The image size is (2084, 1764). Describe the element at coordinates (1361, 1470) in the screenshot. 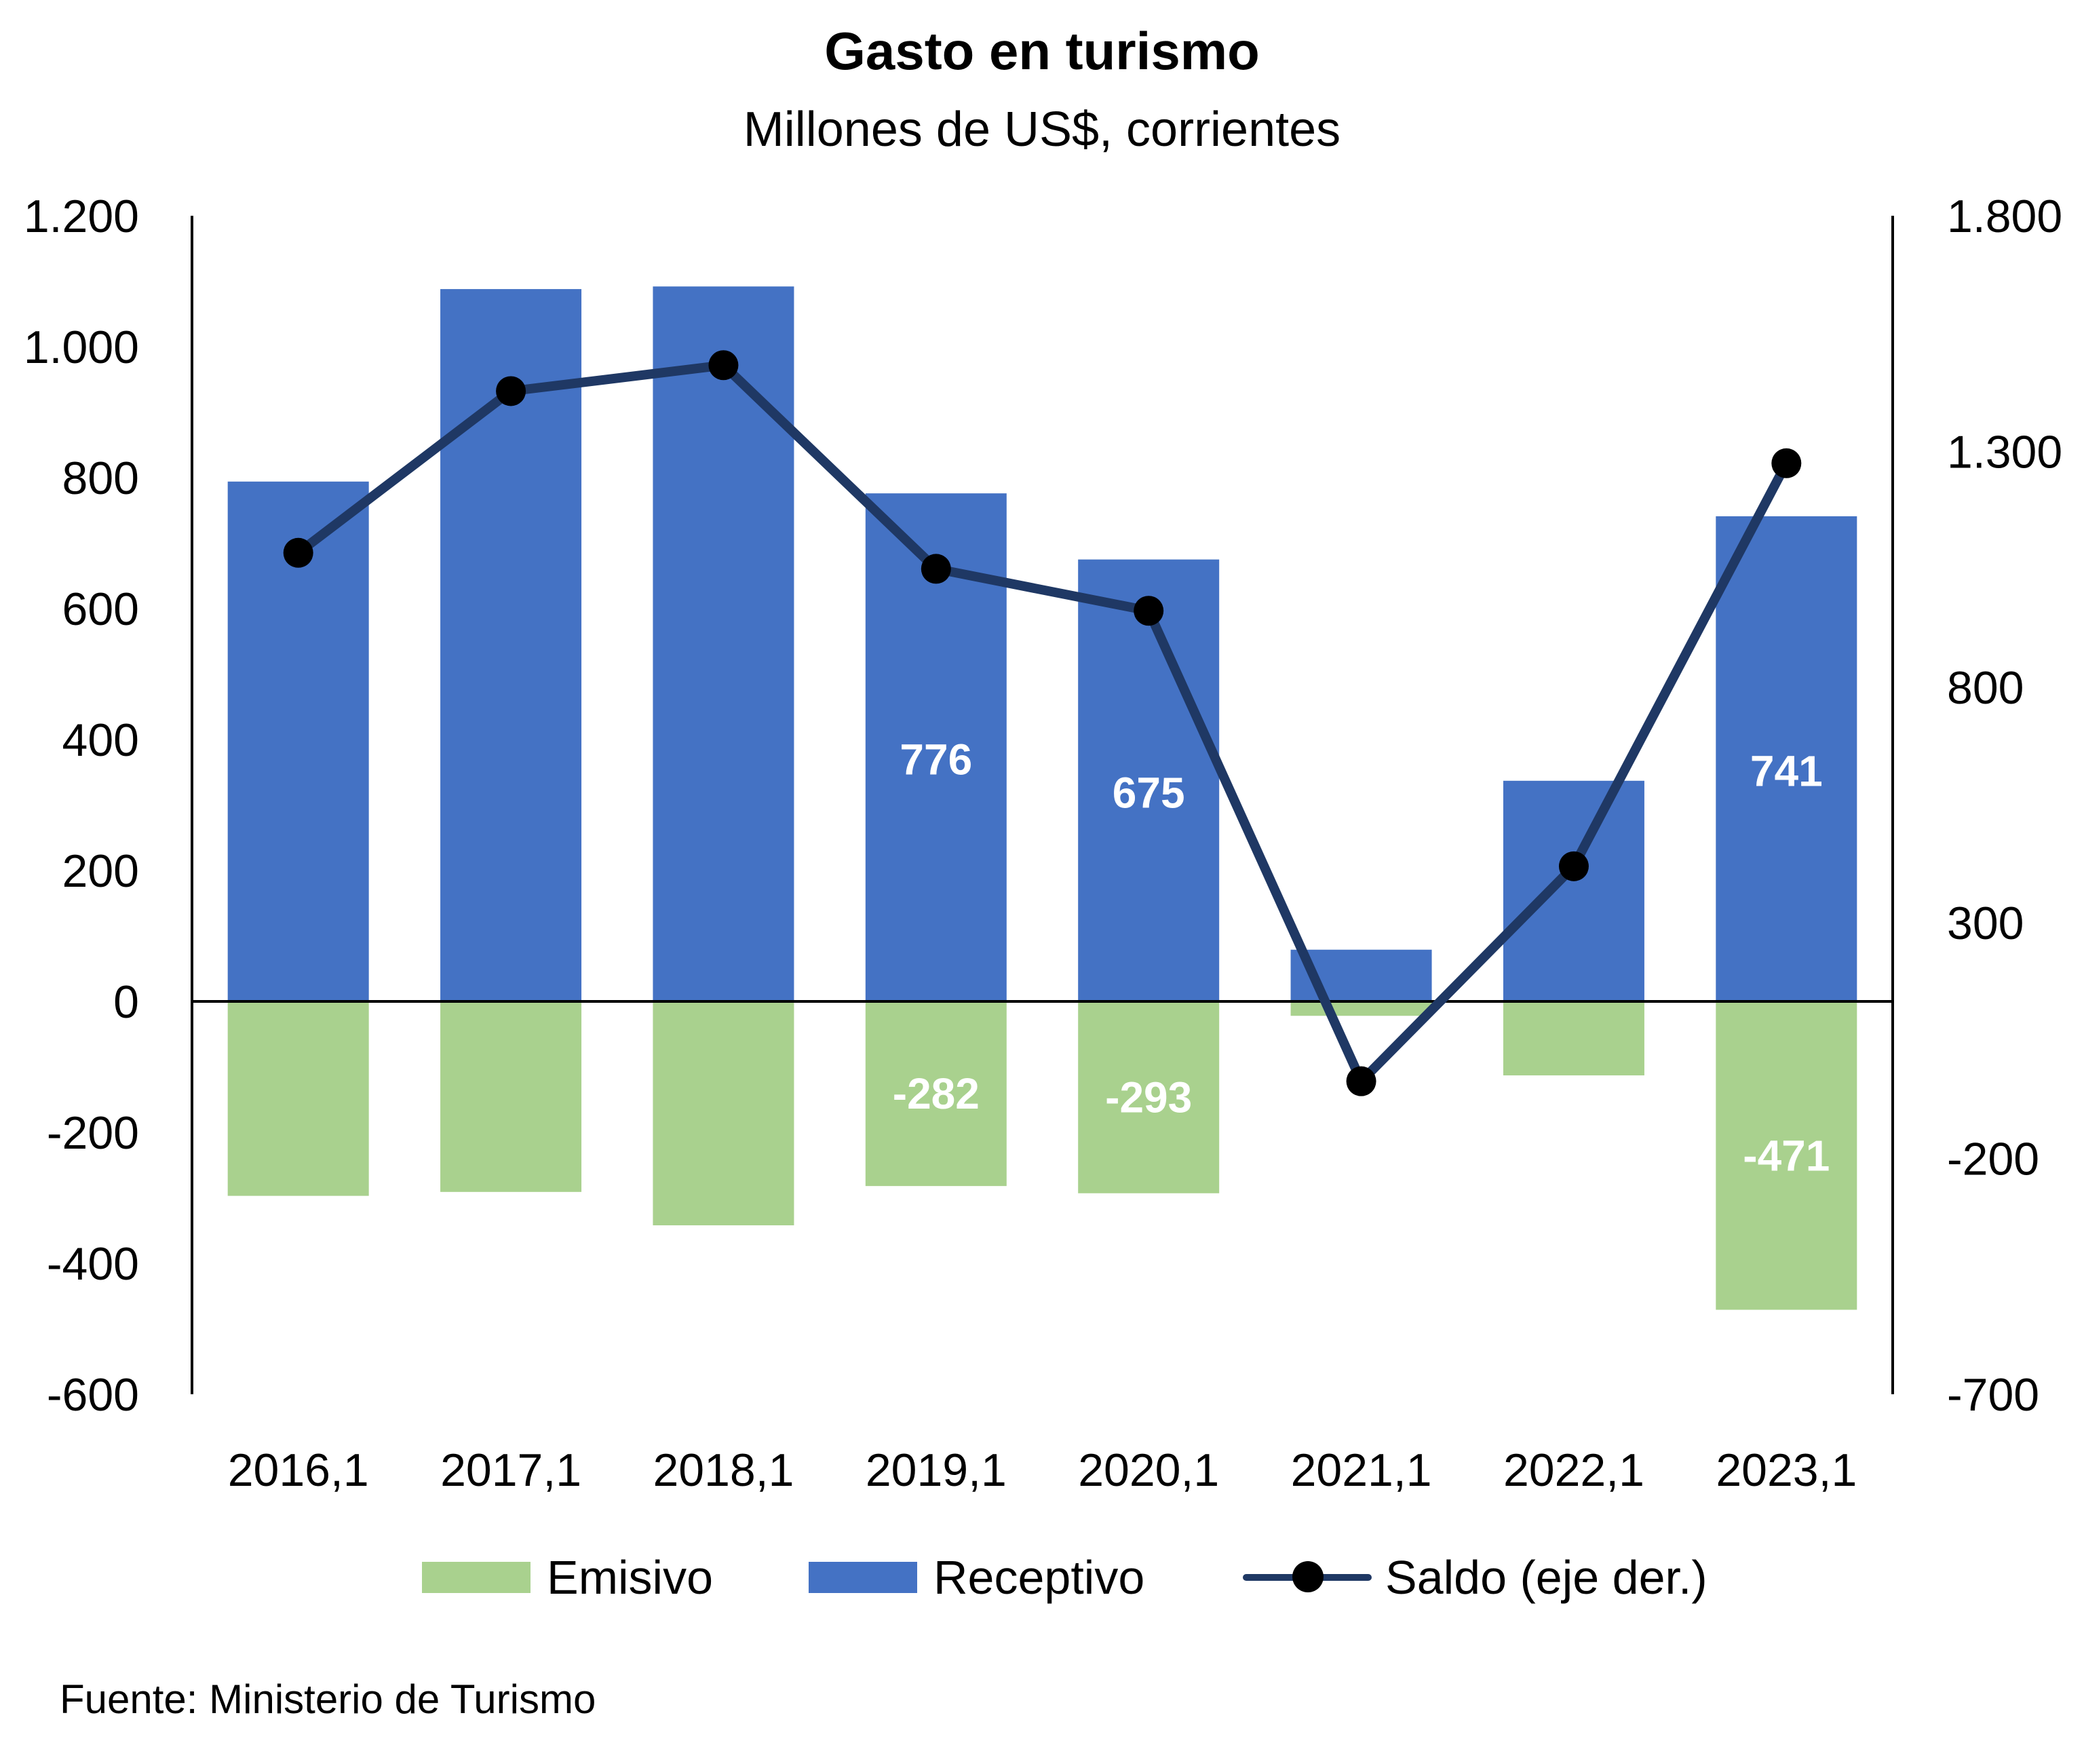

I see `x-tick-label: 2021,1` at that location.